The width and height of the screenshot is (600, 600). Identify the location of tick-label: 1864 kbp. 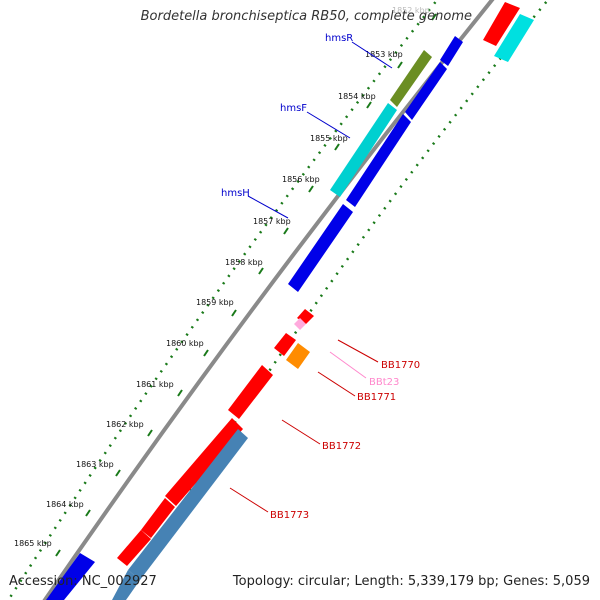
(65, 504).